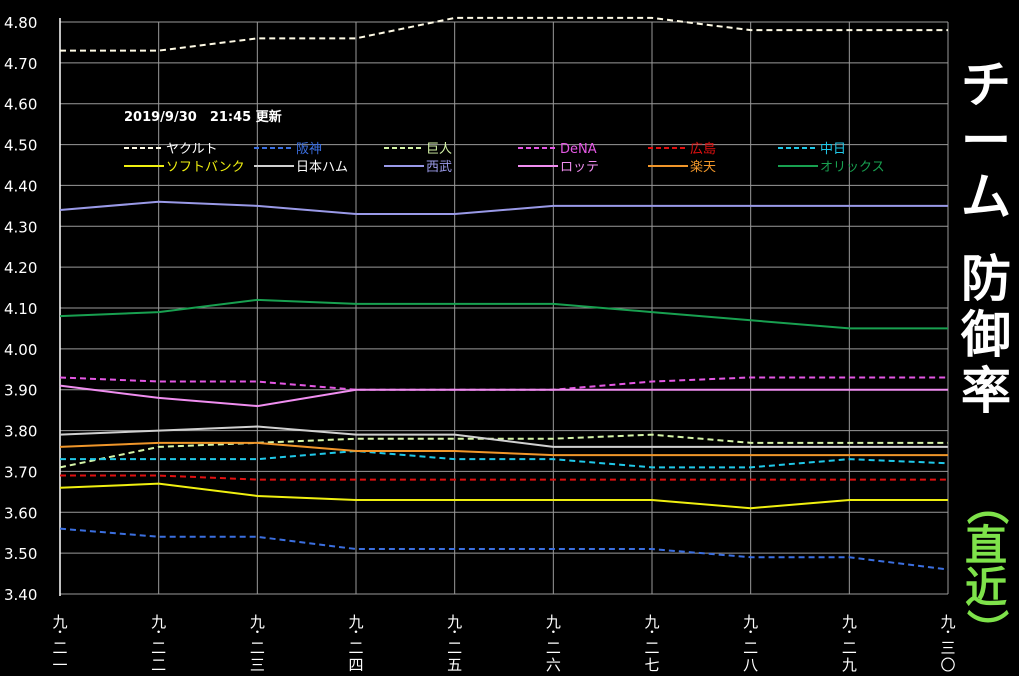  Describe the element at coordinates (20, 432) in the screenshot. I see `y-tick-label: 3.80` at that location.